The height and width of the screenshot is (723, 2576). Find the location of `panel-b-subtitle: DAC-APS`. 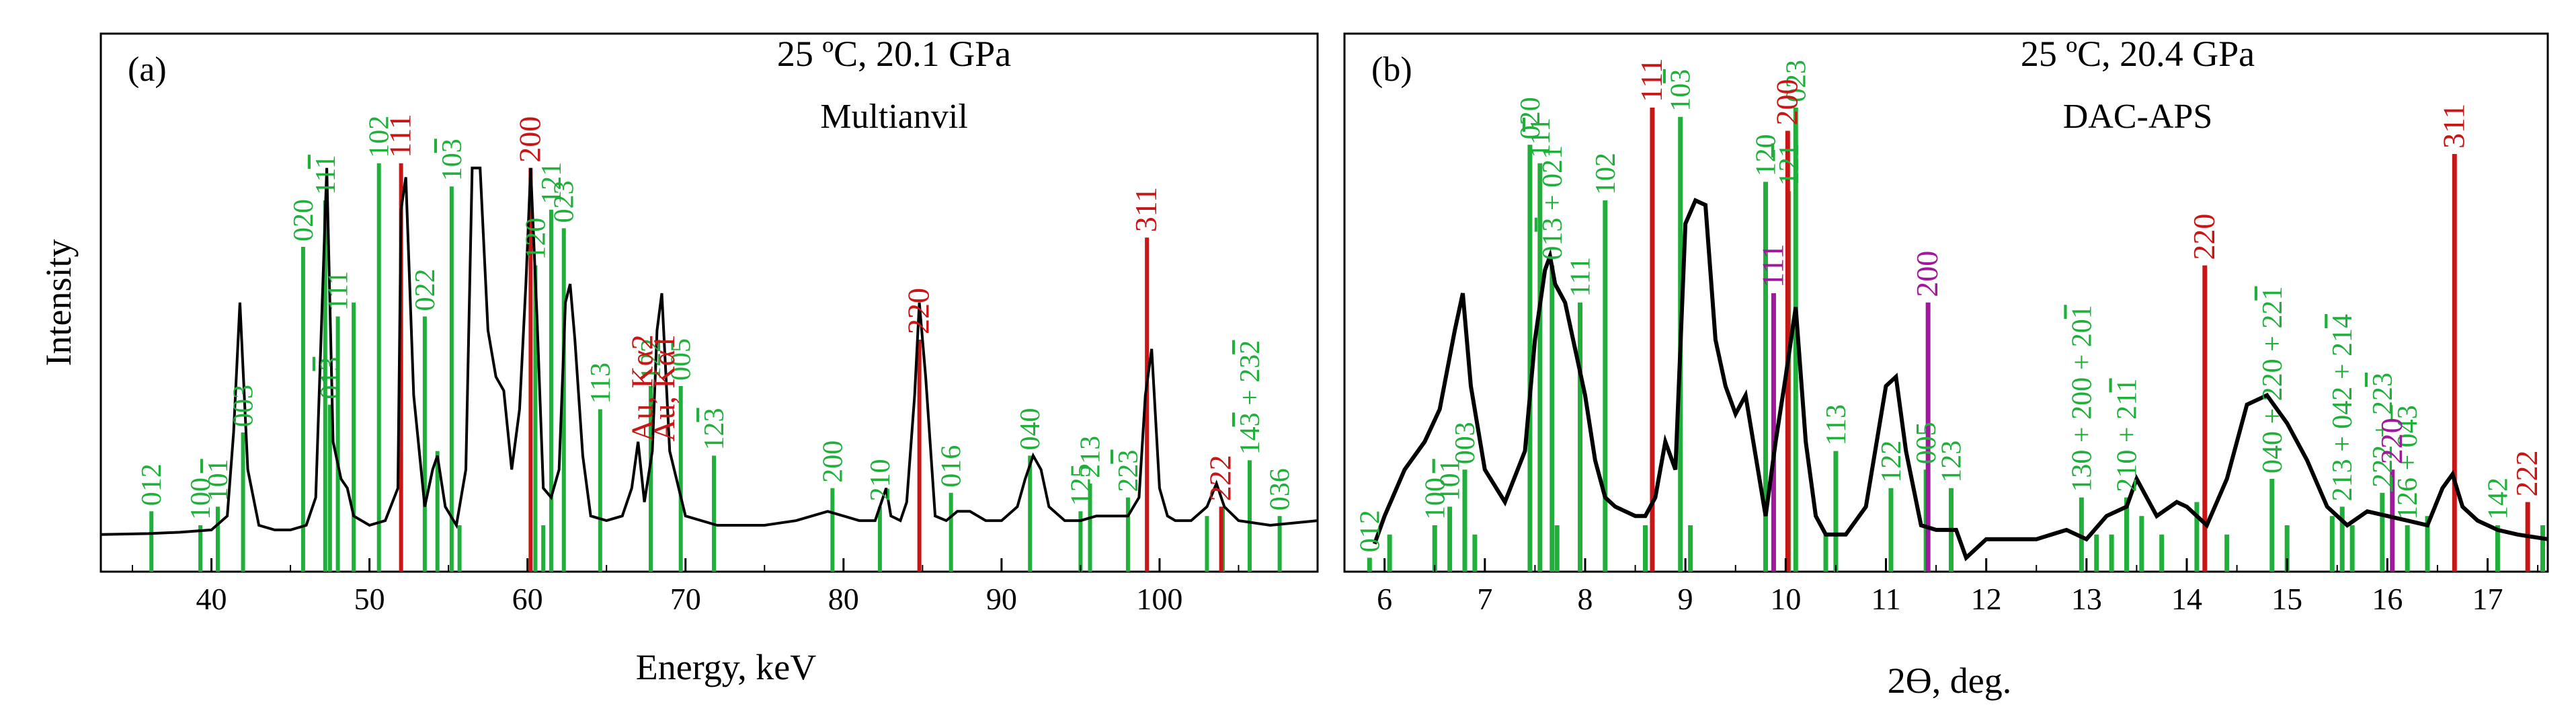

panel-b-subtitle: DAC-APS is located at coordinates (2138, 117).